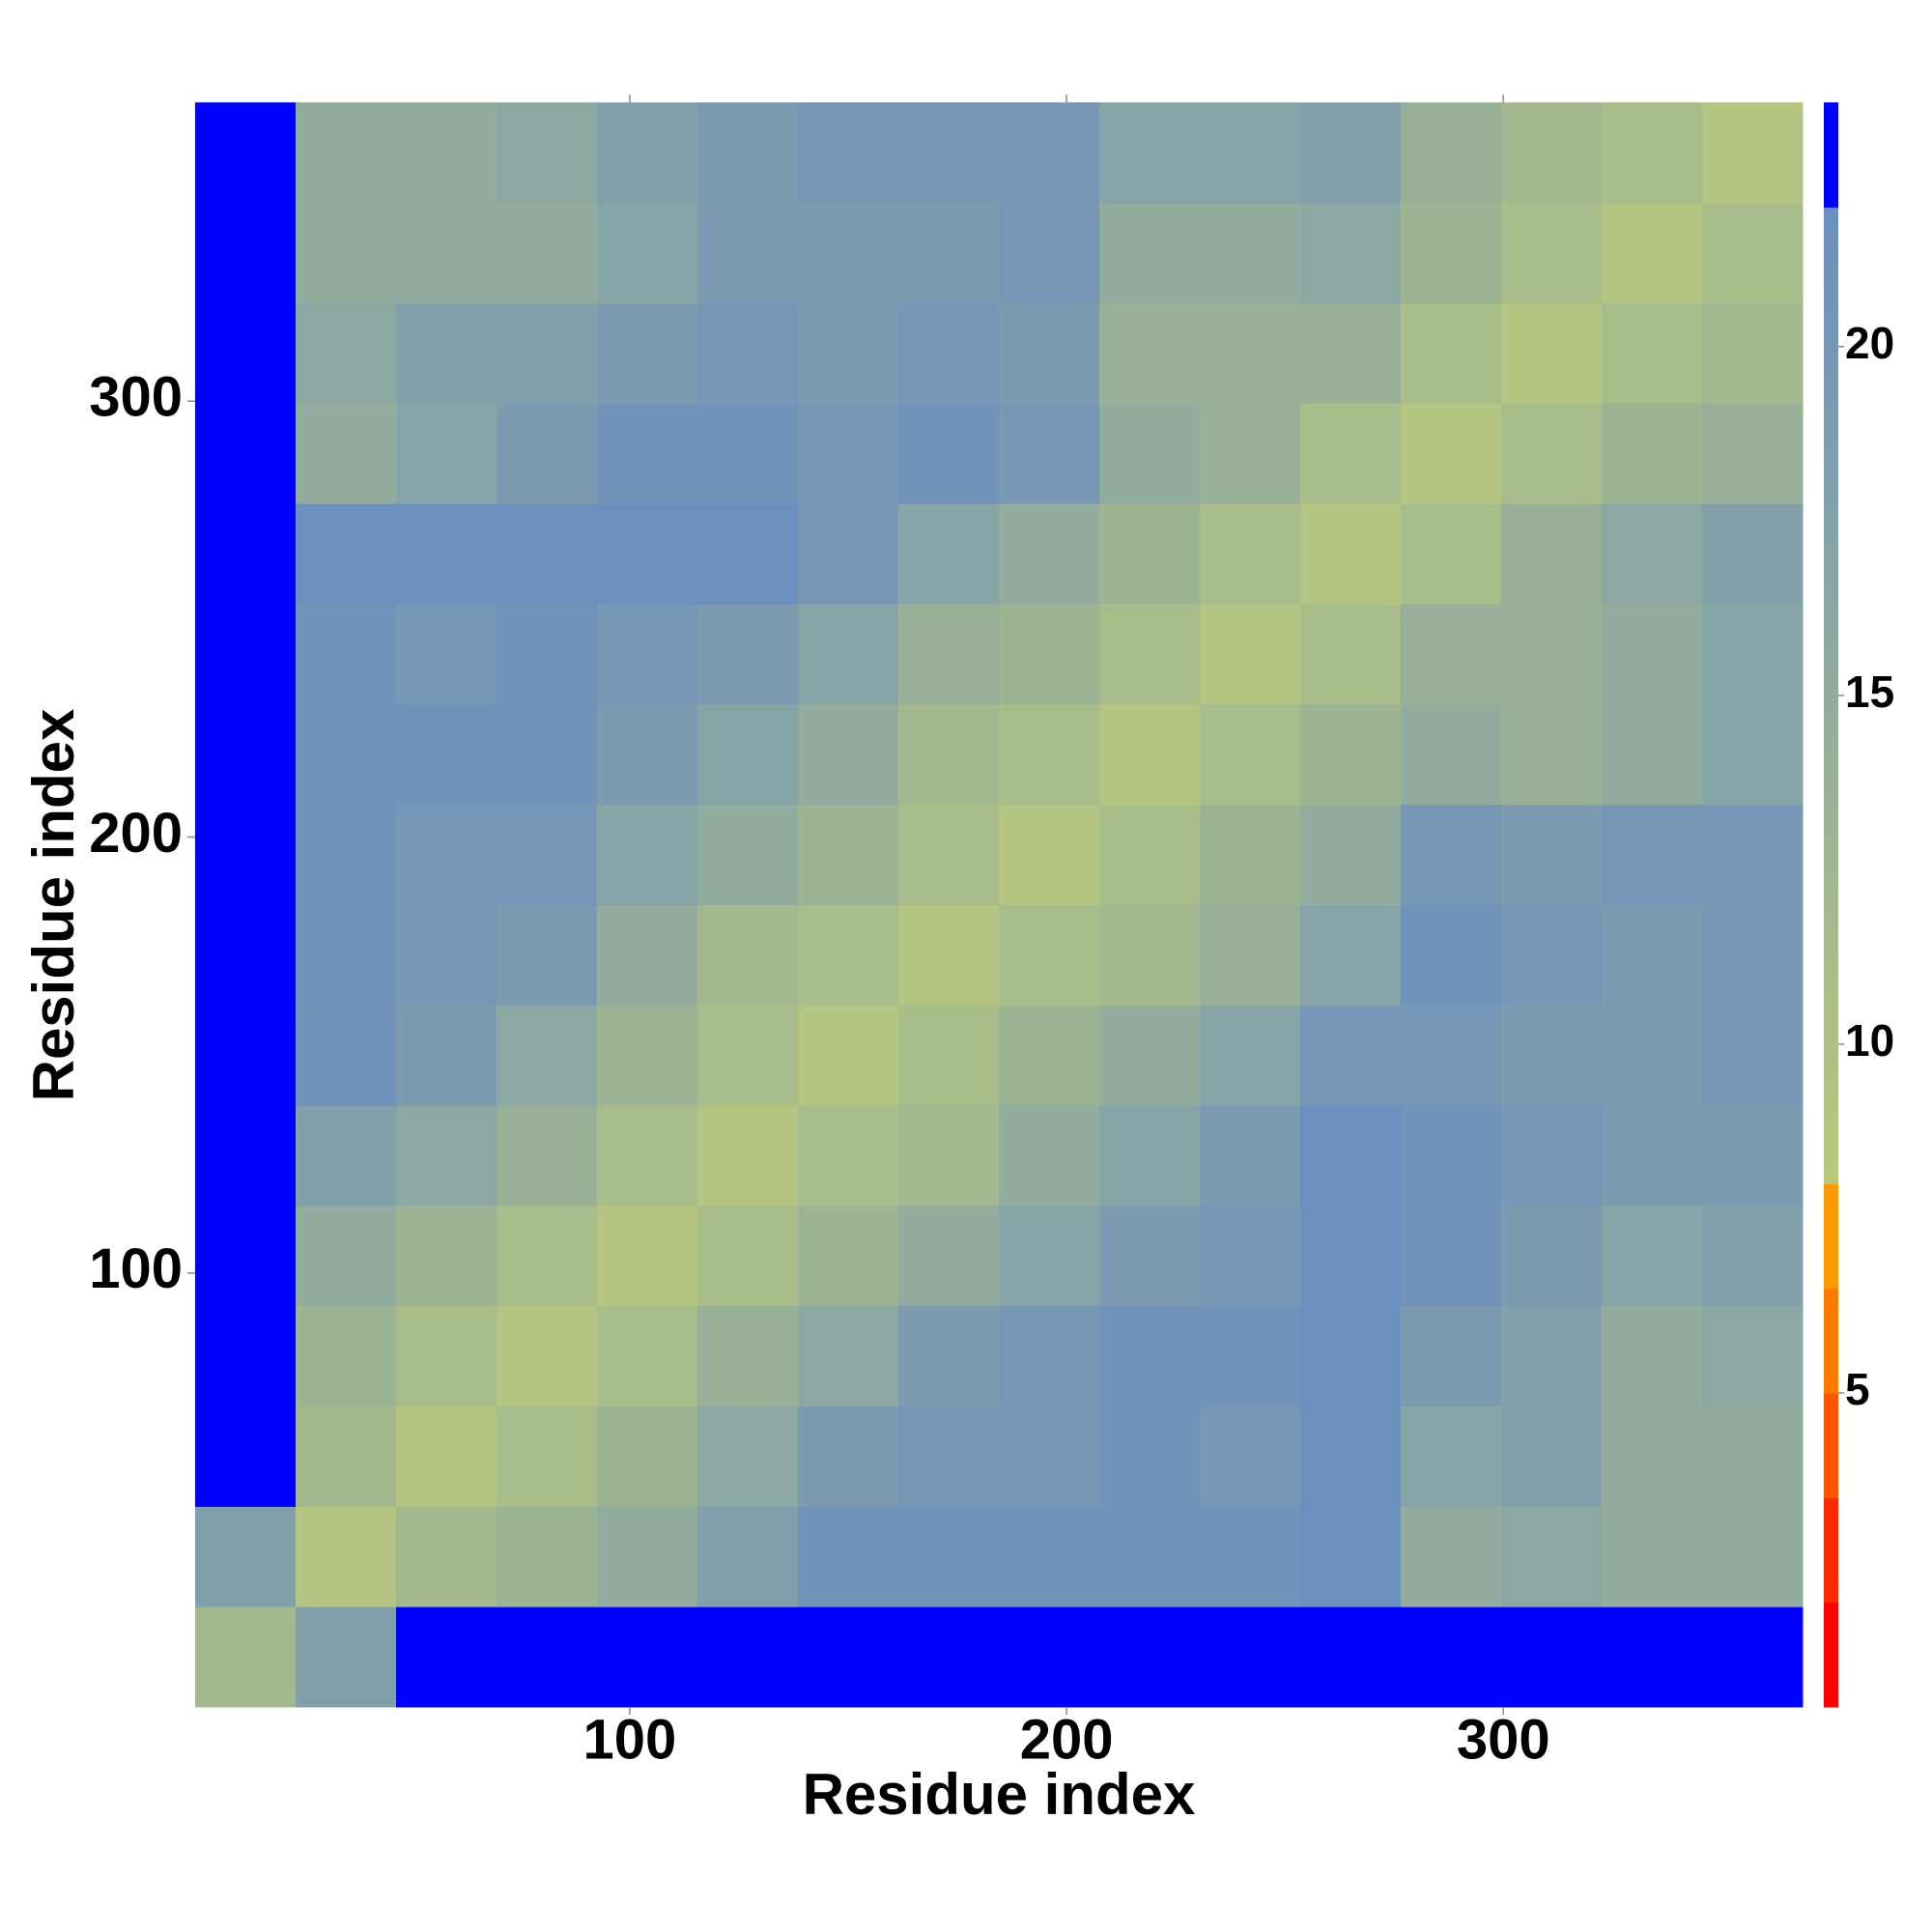 The image size is (1932, 1932). Describe the element at coordinates (136, 1268) in the screenshot. I see `y-tick-label: 100` at that location.